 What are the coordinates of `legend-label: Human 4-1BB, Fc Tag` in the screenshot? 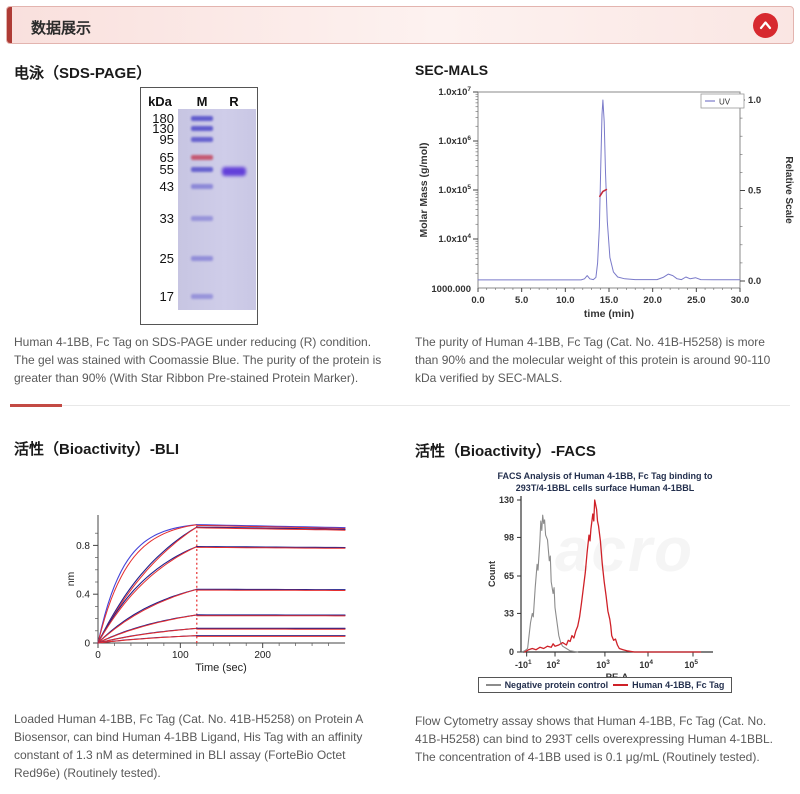 It's located at (678, 685).